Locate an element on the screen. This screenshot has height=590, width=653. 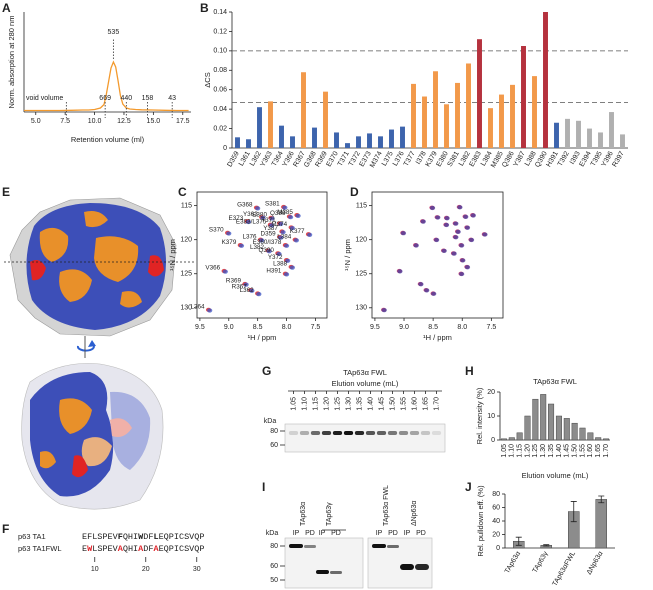
x-tick-label: 9.0 is located at coordinates (229, 327).